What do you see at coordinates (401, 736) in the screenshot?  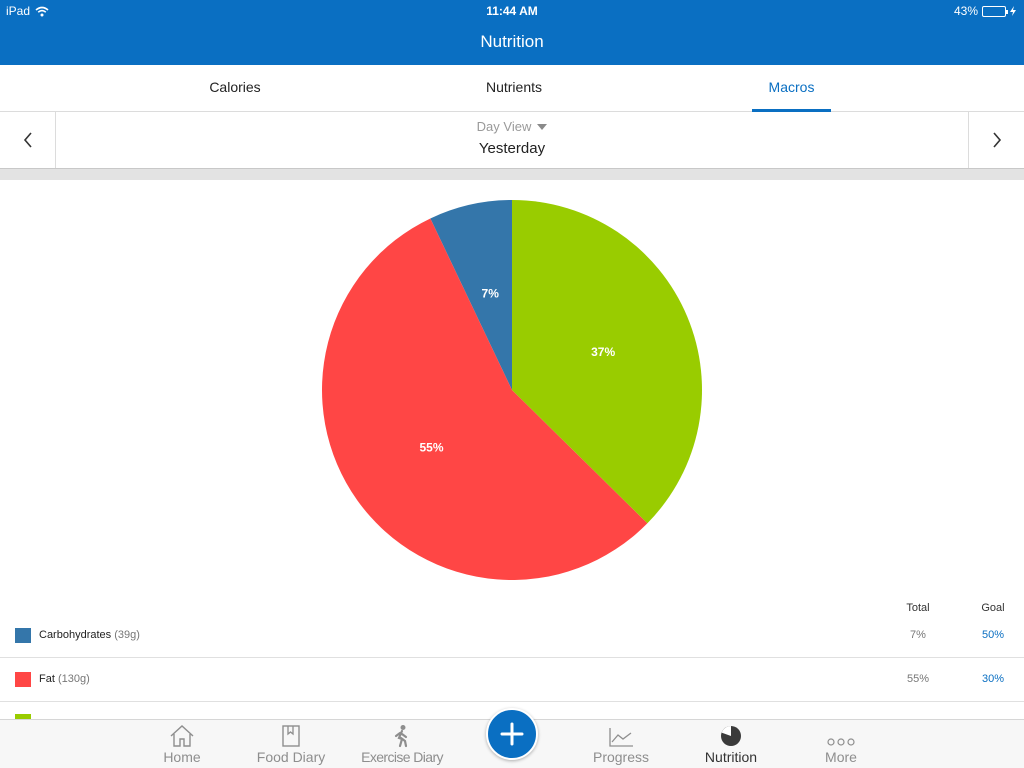 I see `exercise-icon` at bounding box center [401, 736].